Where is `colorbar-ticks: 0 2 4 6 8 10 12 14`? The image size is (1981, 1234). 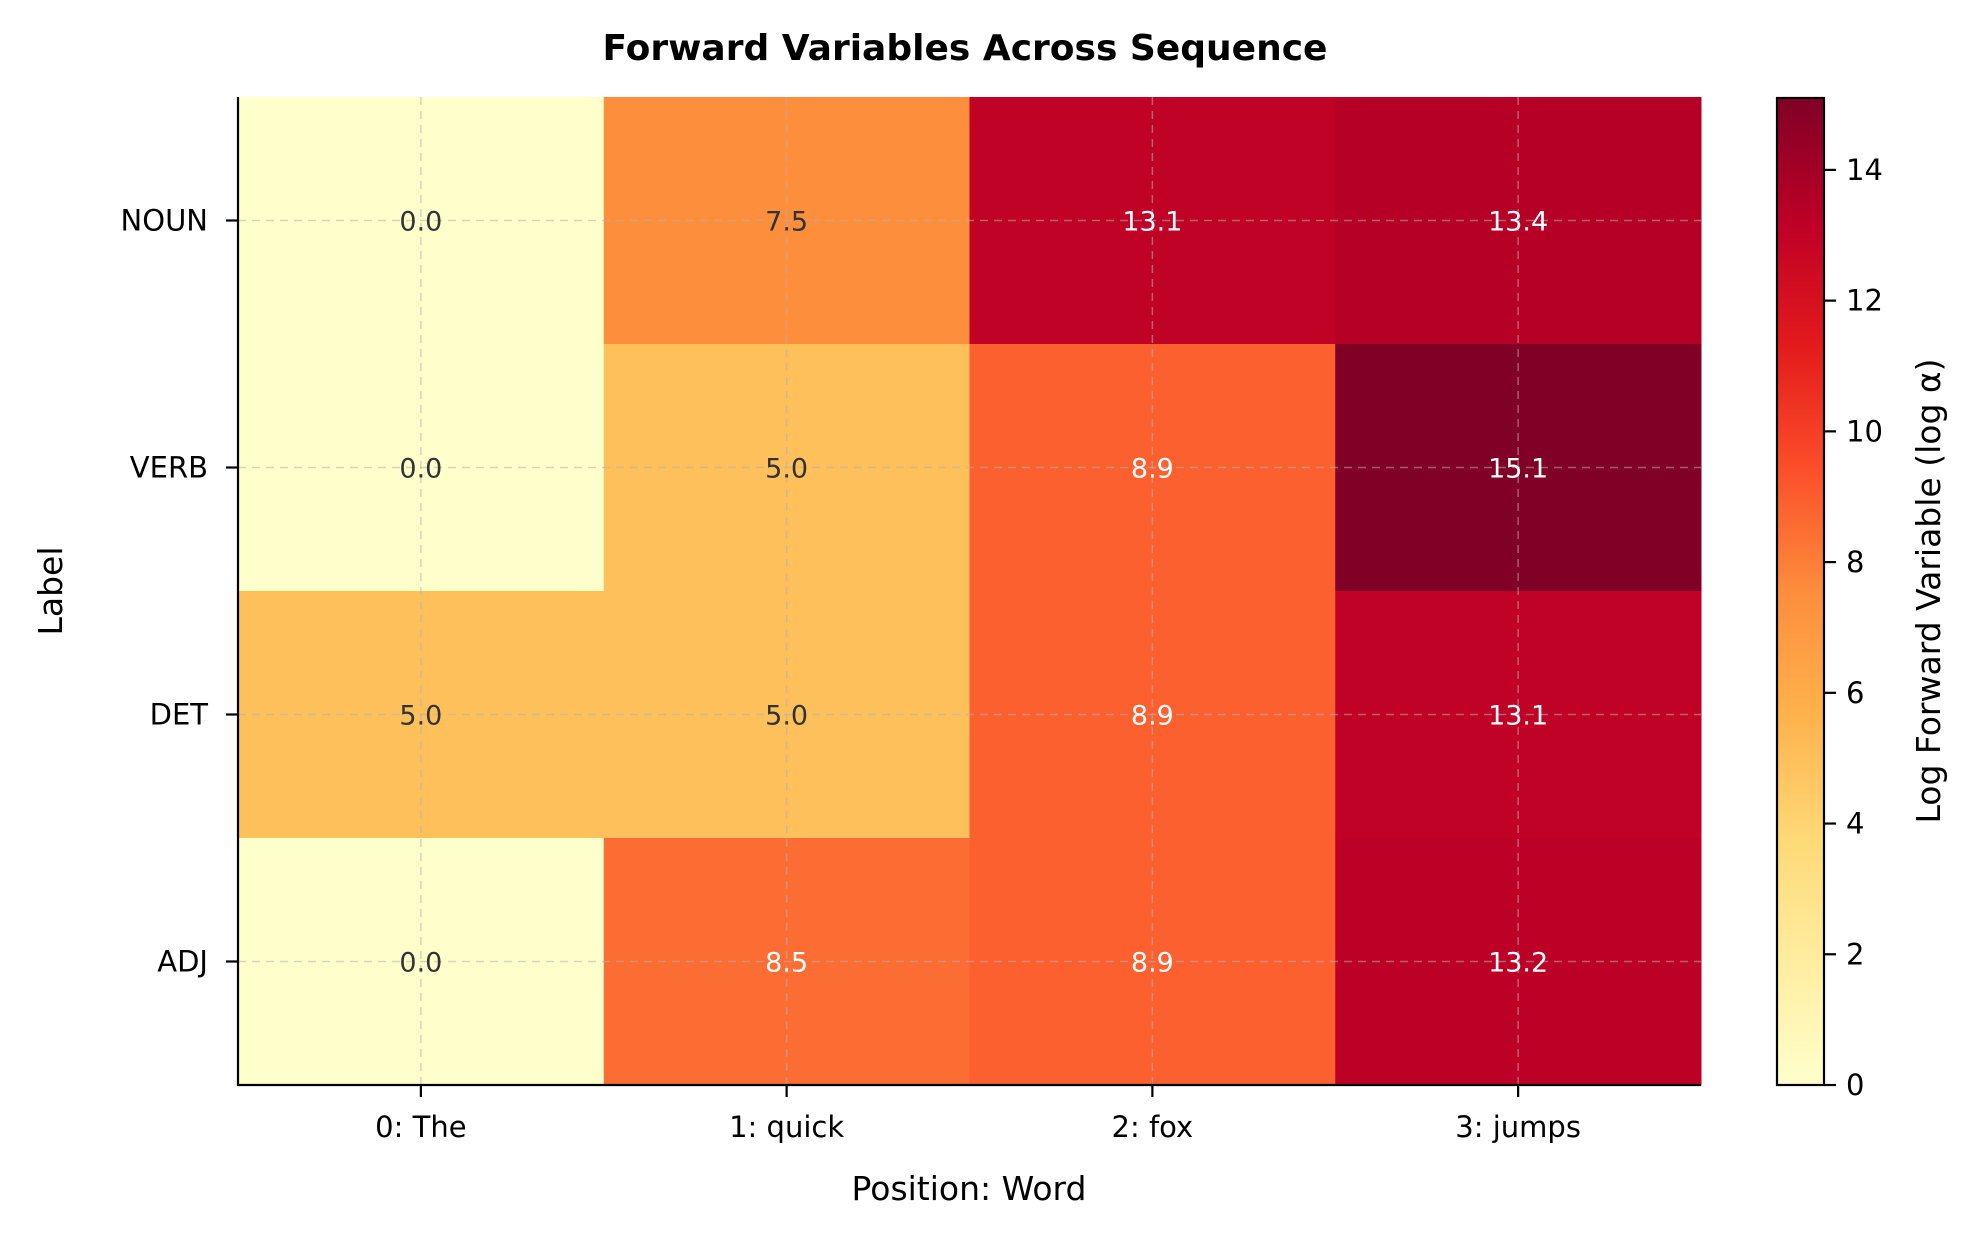 colorbar-ticks: 0 2 4 6 8 10 12 14 is located at coordinates (1853, 627).